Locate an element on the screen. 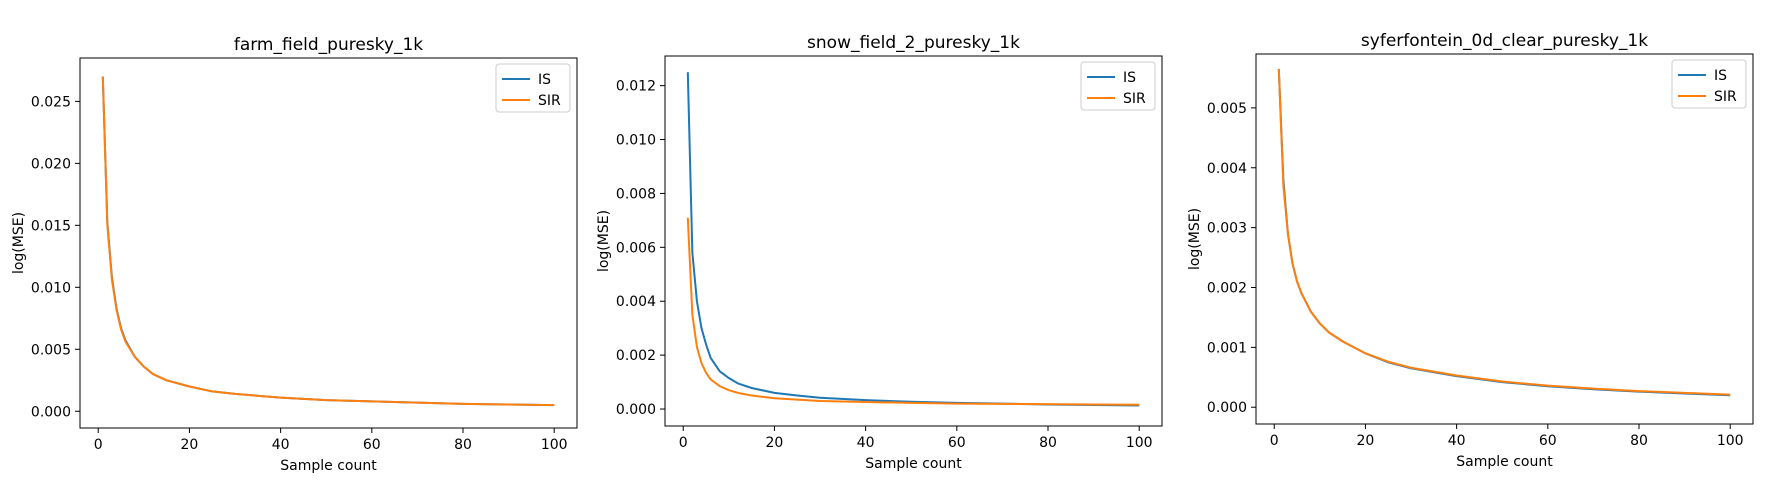 This screenshot has height=480, width=1766. chart-title: snow_field_2_puresky_1k is located at coordinates (913, 43).